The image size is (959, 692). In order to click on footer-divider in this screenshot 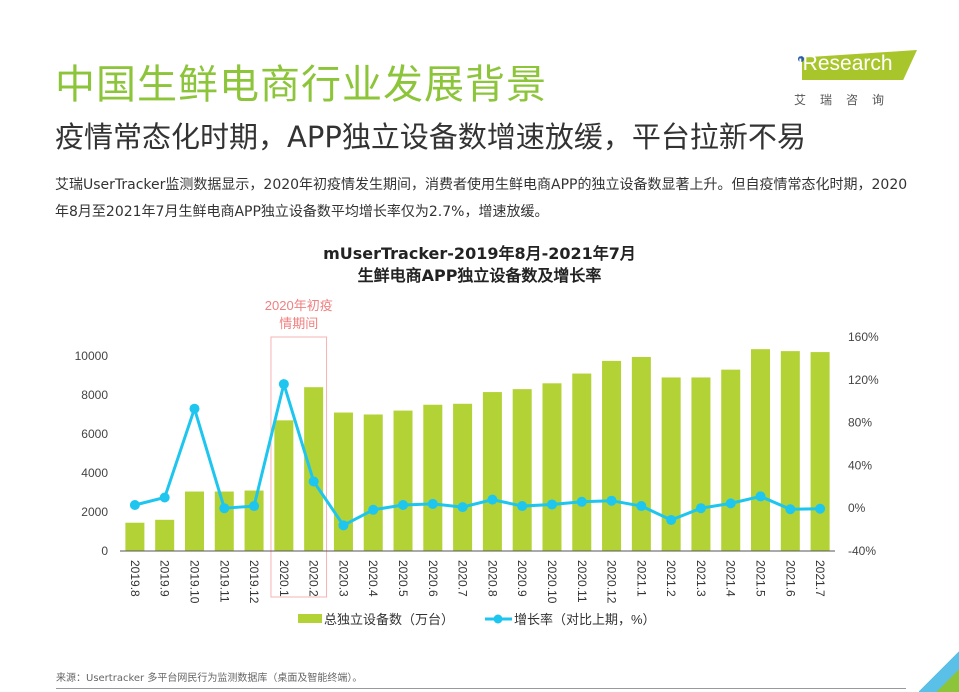, I will do `click(481, 688)`.